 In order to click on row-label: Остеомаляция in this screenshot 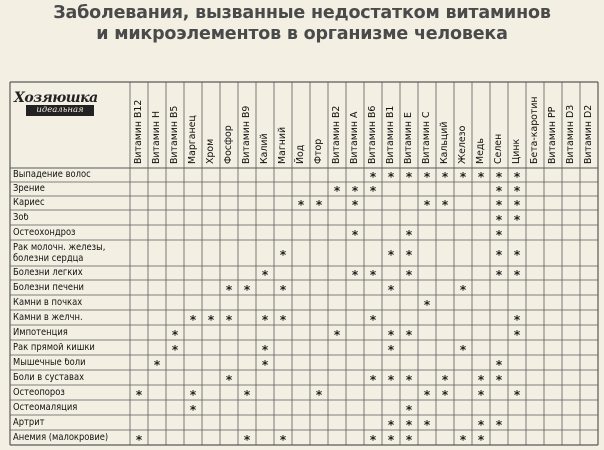, I will do `click(45, 407)`.